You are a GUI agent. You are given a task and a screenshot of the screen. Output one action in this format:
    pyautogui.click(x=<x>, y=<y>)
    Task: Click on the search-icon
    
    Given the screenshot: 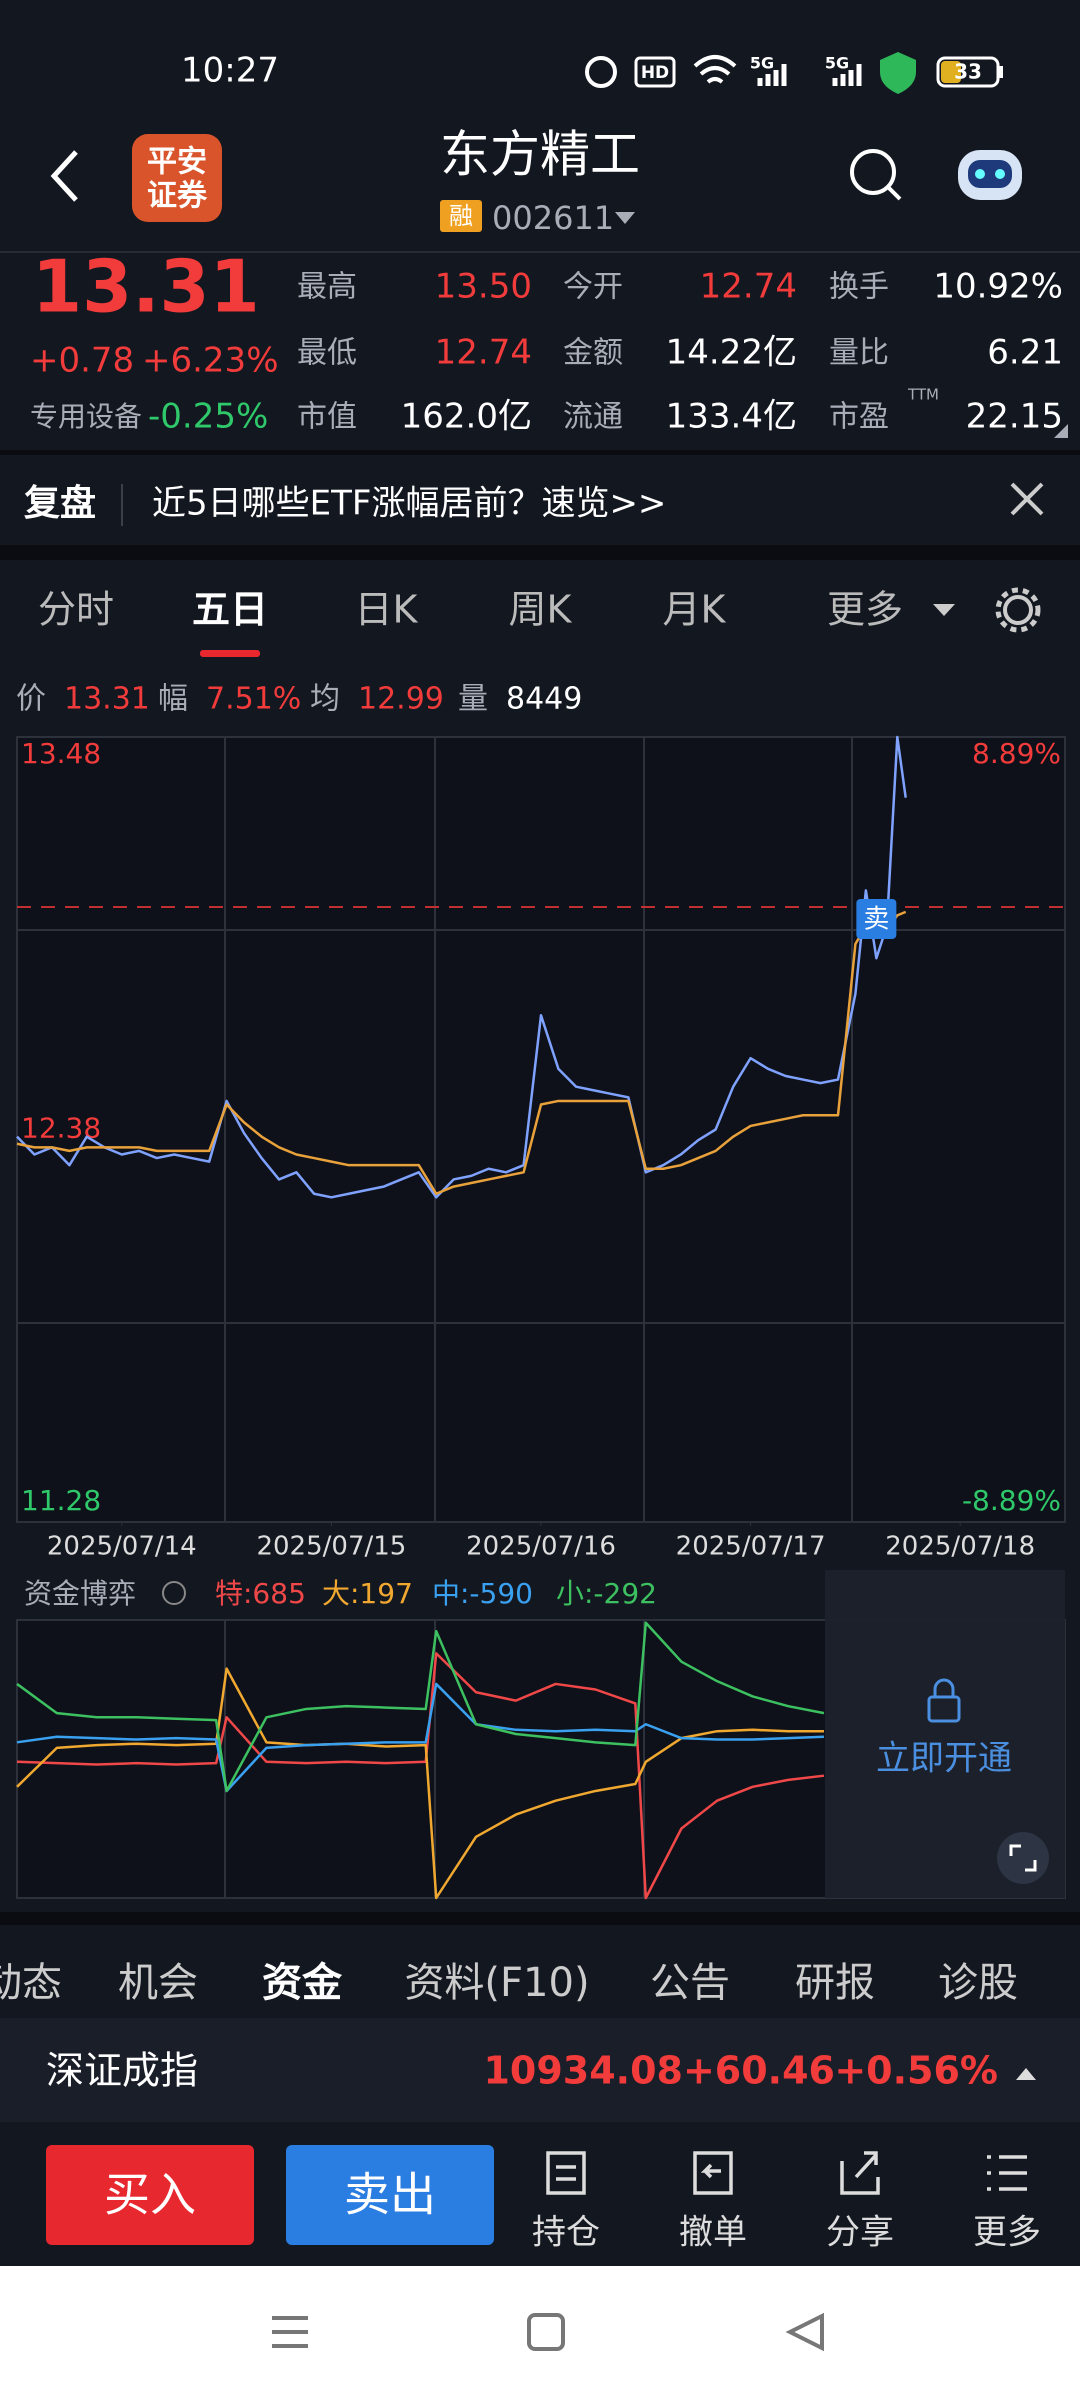 What is the action you would take?
    pyautogui.click(x=873, y=172)
    